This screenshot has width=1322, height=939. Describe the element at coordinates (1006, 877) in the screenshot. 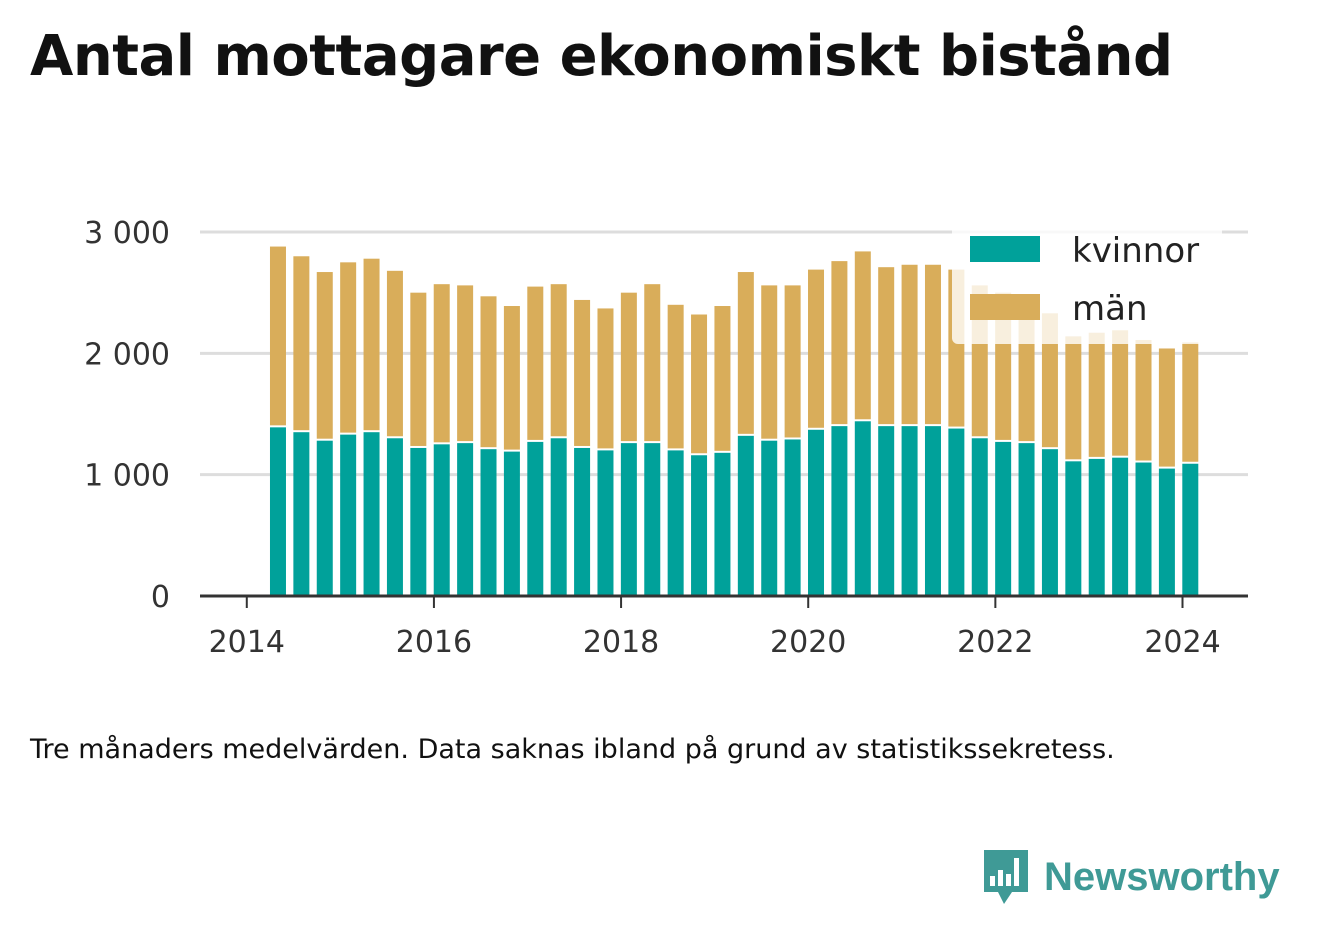

I see `bar-chart-speech-icon` at that location.